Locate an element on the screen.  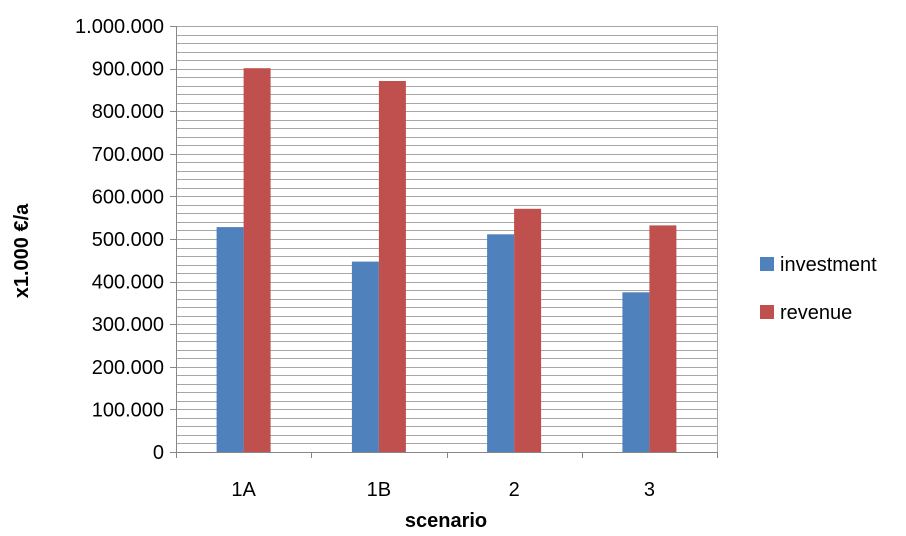
y-tick-label: 900.000 is located at coordinates (128, 70).